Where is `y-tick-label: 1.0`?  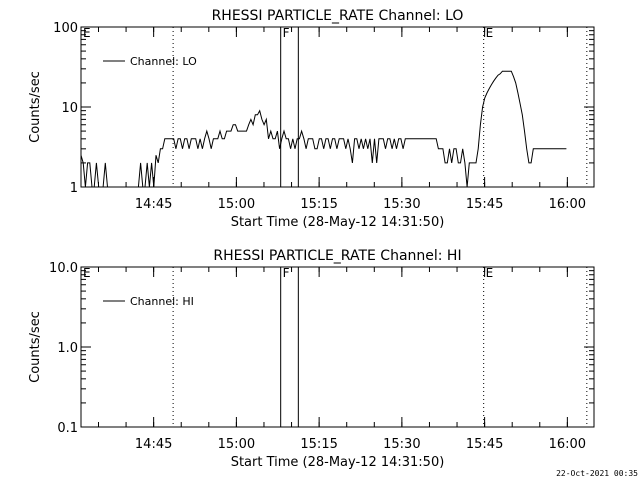
y-tick-label: 1.0 is located at coordinates (67, 348).